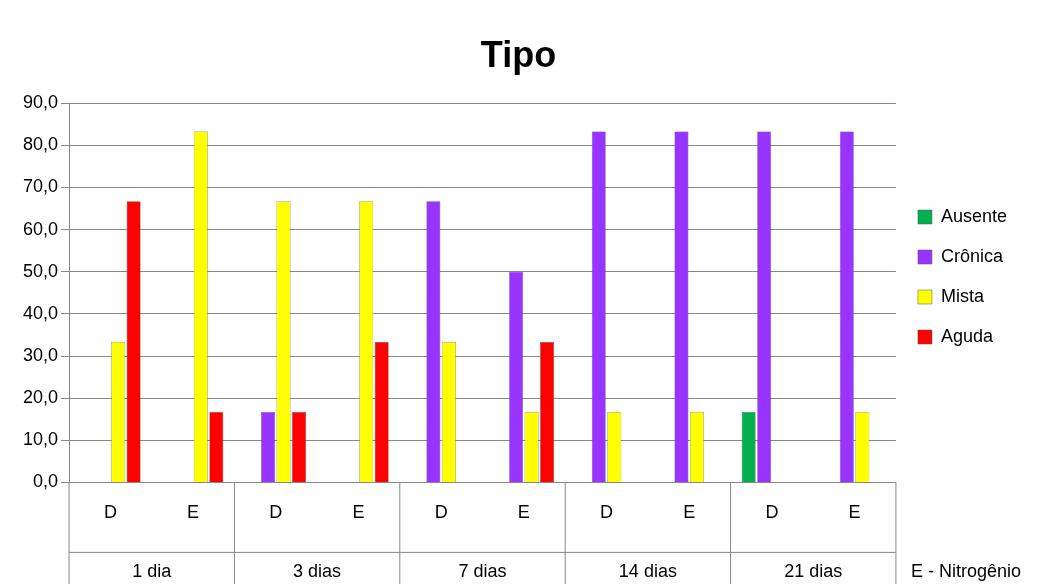 This screenshot has width=1057, height=584. What do you see at coordinates (966, 571) in the screenshot?
I see `text: E - Nitrogênio` at bounding box center [966, 571].